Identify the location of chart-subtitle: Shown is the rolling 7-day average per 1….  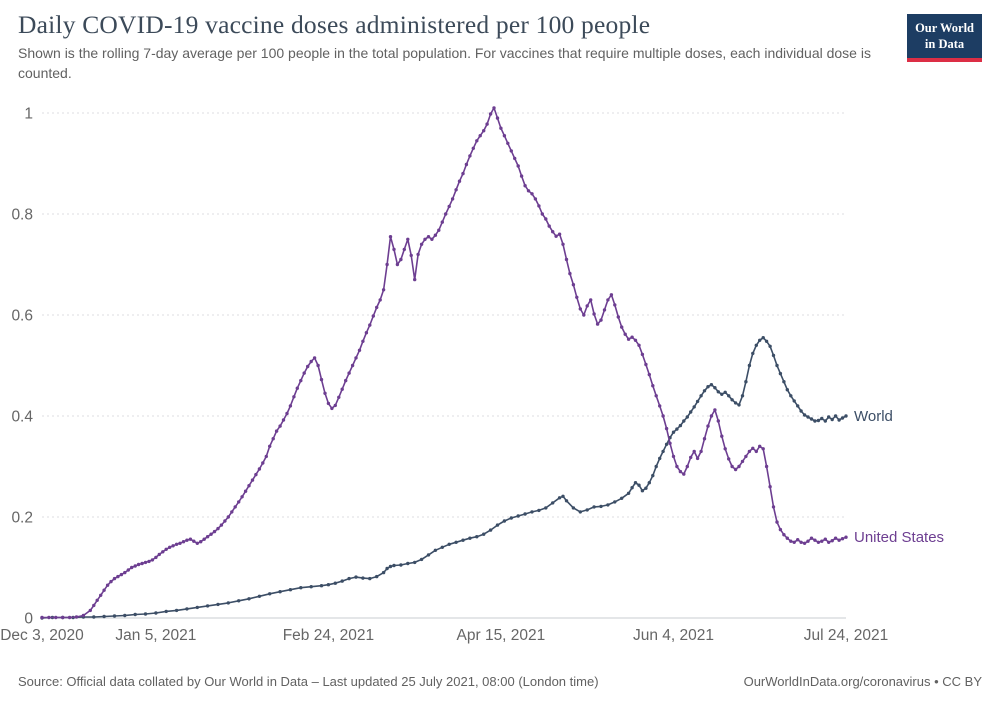
(444, 63).